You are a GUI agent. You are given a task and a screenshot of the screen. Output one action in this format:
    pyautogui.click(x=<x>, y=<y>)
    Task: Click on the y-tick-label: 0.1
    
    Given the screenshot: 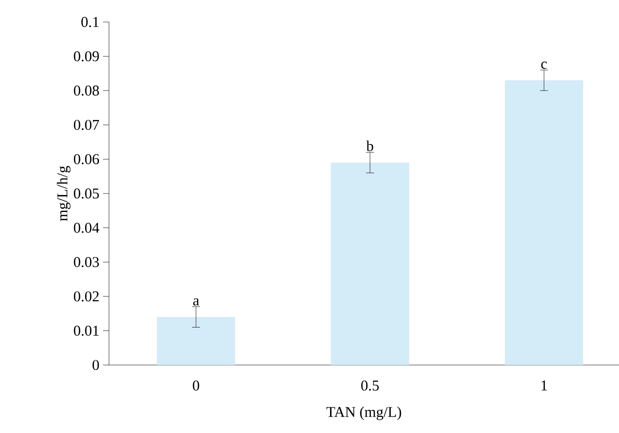 What is the action you would take?
    pyautogui.click(x=90, y=22)
    